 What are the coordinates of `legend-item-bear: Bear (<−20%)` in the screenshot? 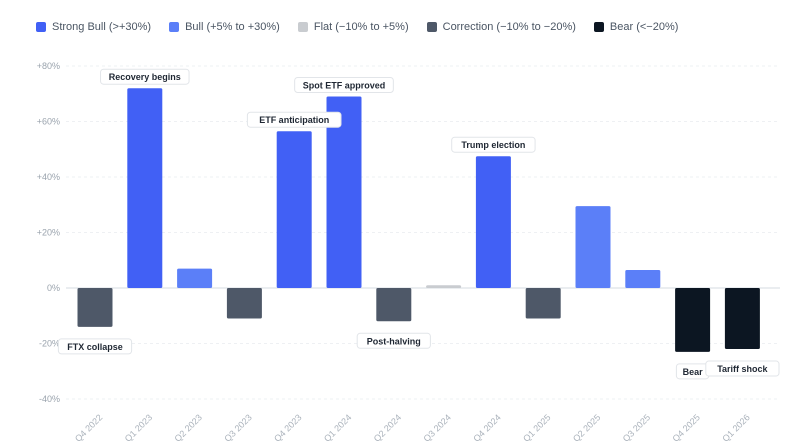 It's located at (636, 27).